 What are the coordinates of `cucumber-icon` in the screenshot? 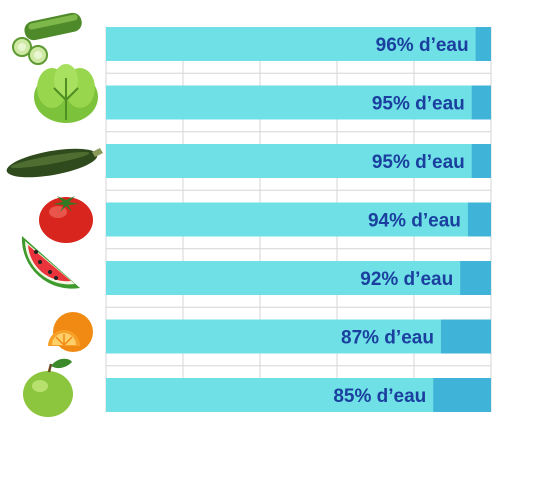 It's located at (47, 38).